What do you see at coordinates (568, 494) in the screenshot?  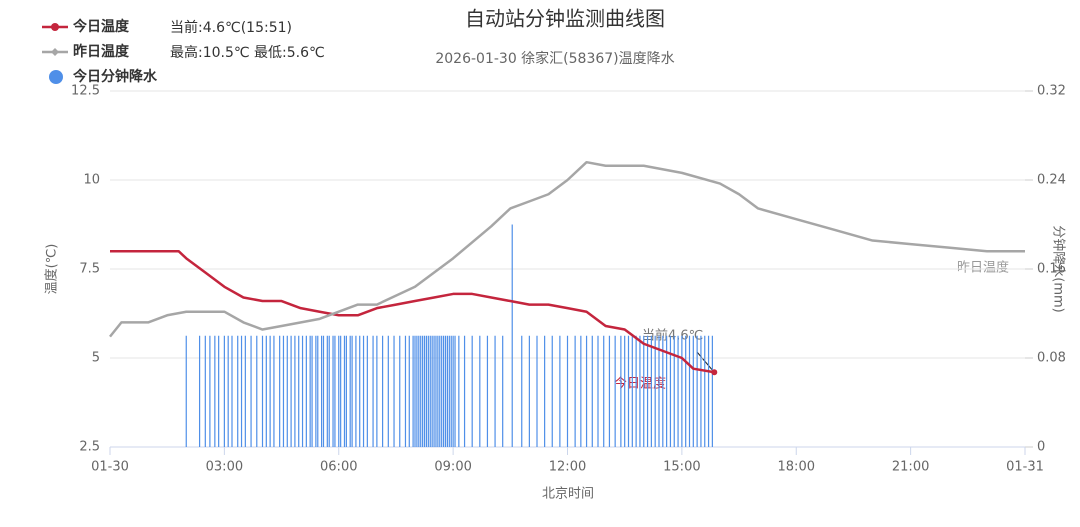 I see `x-axis-title: 北京时间` at bounding box center [568, 494].